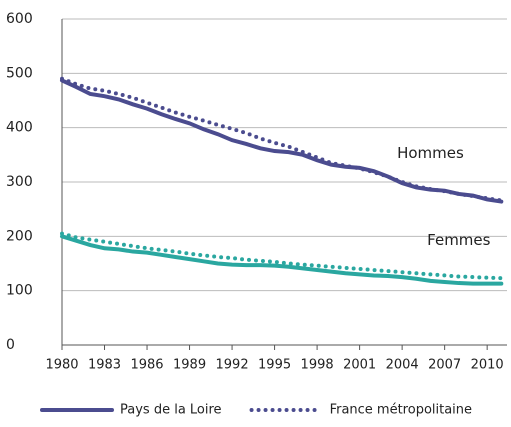 Image resolution: width=511 pixels, height=427 pixels. Describe the element at coordinates (19, 128) in the screenshot. I see `y-tick-label: 400` at that location.